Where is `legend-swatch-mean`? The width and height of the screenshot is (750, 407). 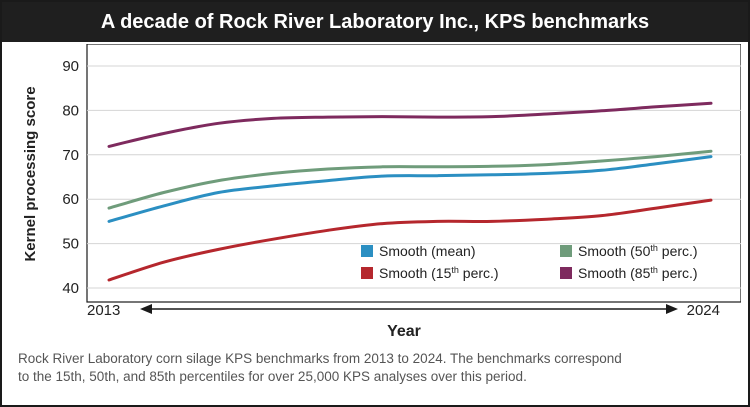
legend-swatch-mean is located at coordinates (367, 251).